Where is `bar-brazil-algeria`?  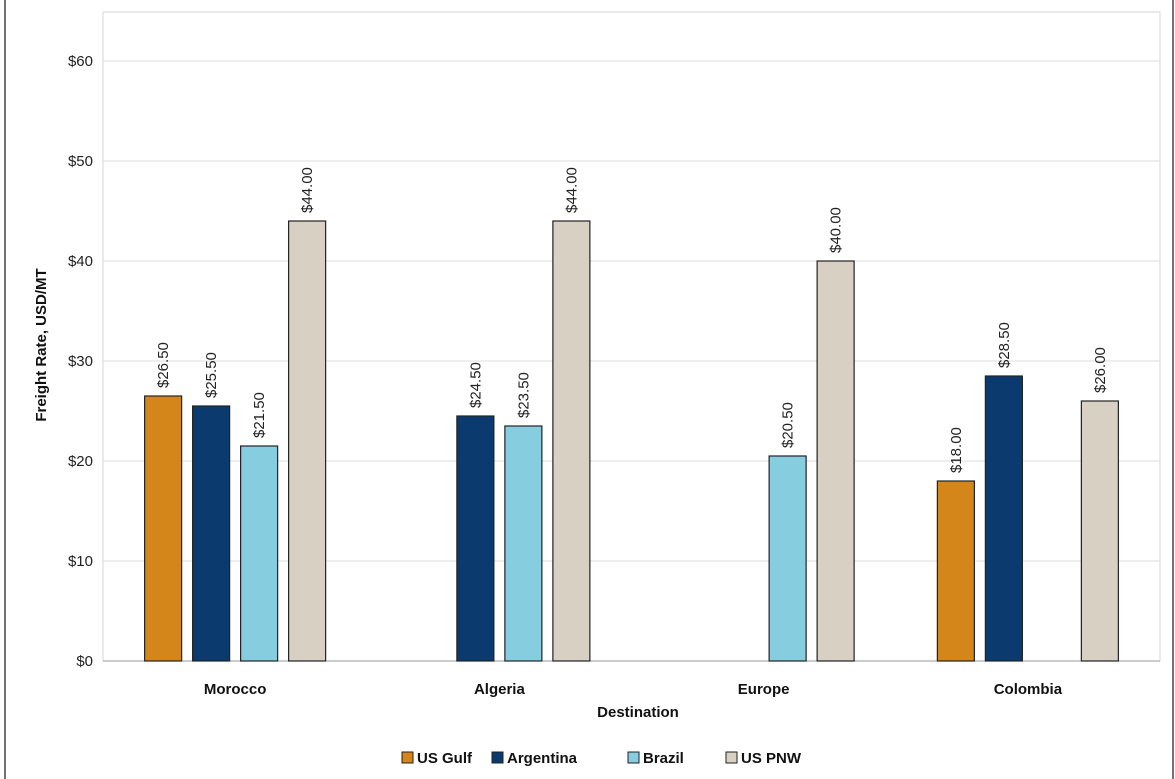
bar-brazil-algeria is located at coordinates (523, 543).